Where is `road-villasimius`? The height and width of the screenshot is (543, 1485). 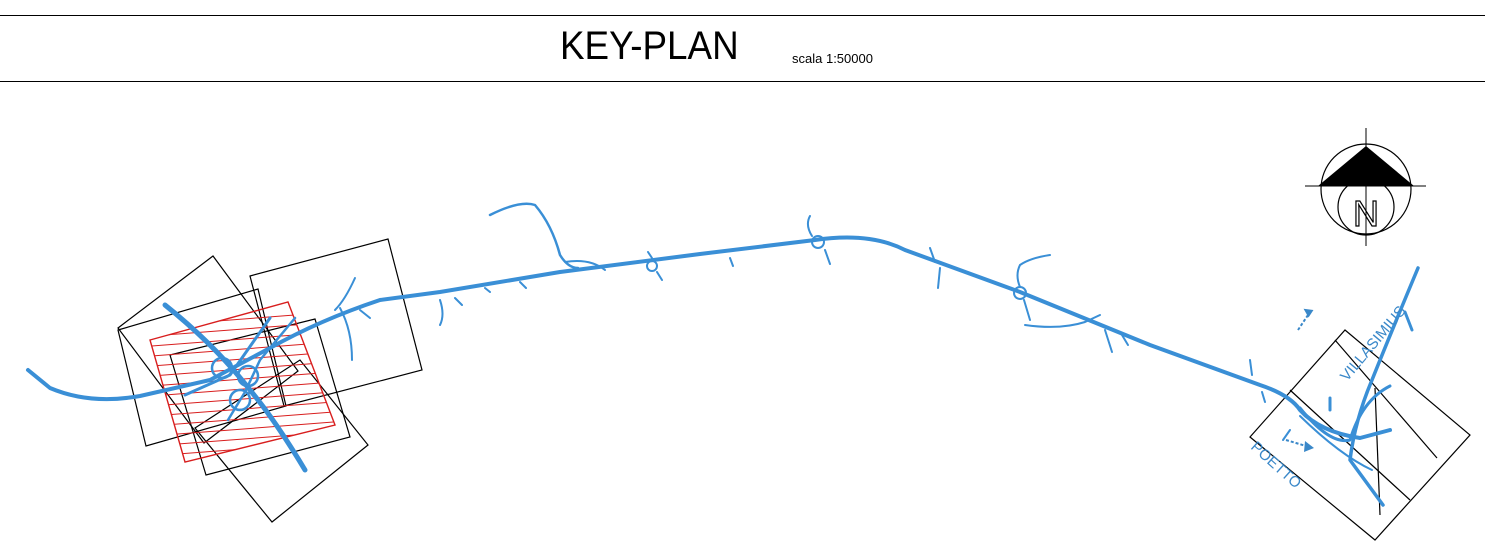 road-villasimius is located at coordinates (1384, 386).